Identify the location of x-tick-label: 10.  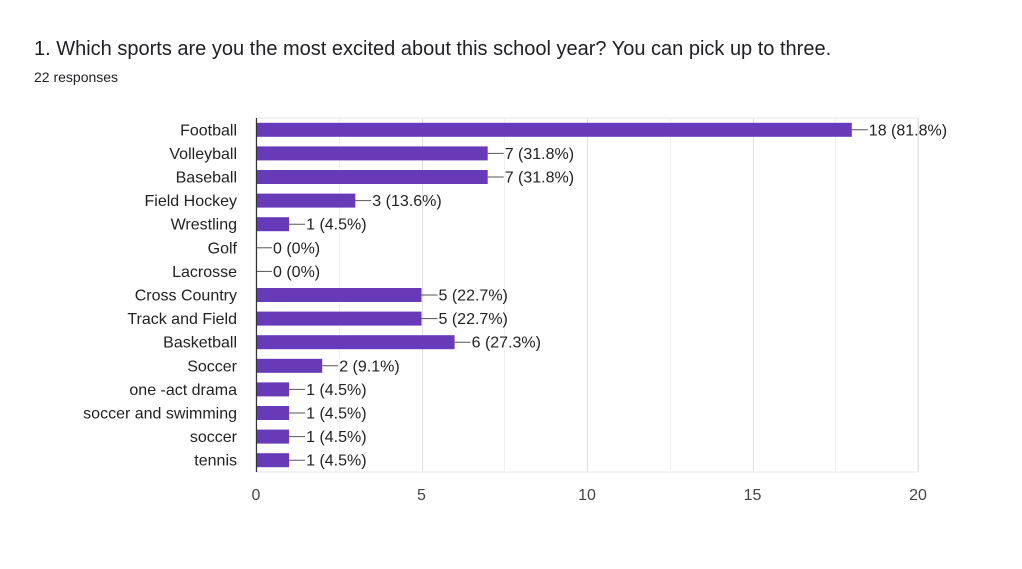
(587, 495).